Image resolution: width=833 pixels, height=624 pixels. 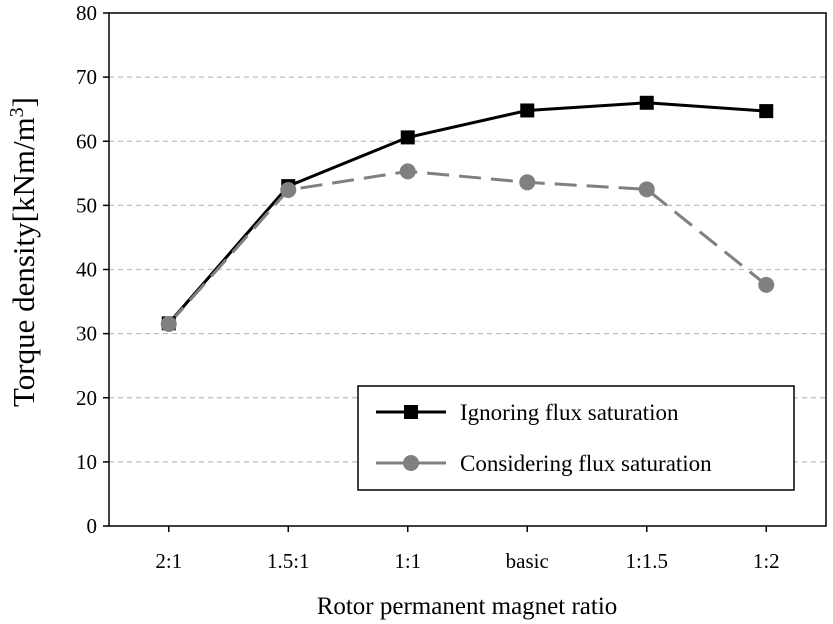 What do you see at coordinates (86, 270) in the screenshot?
I see `y-tick-label-40: 40` at bounding box center [86, 270].